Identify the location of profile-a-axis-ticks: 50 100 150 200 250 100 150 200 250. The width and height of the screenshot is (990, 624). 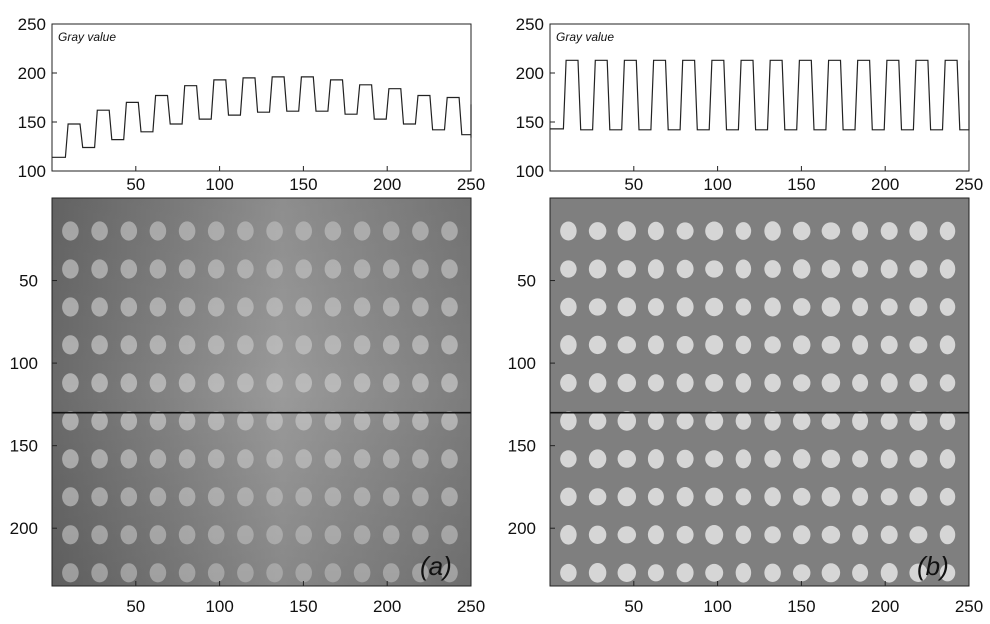
(252, 104).